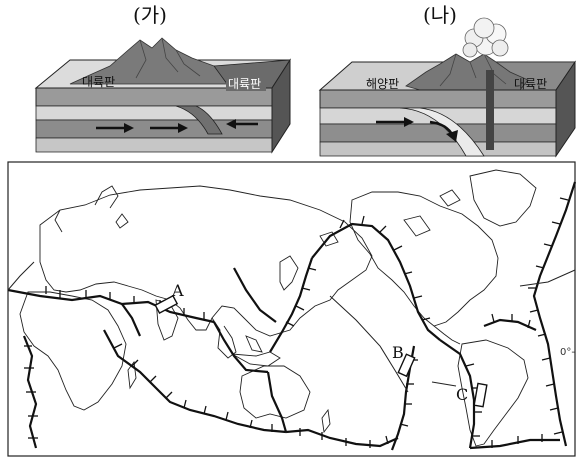 This screenshot has width=583, height=463. What do you see at coordinates (447, 80) in the screenshot?
I see `panel-na: (나) 해` at bounding box center [447, 80].